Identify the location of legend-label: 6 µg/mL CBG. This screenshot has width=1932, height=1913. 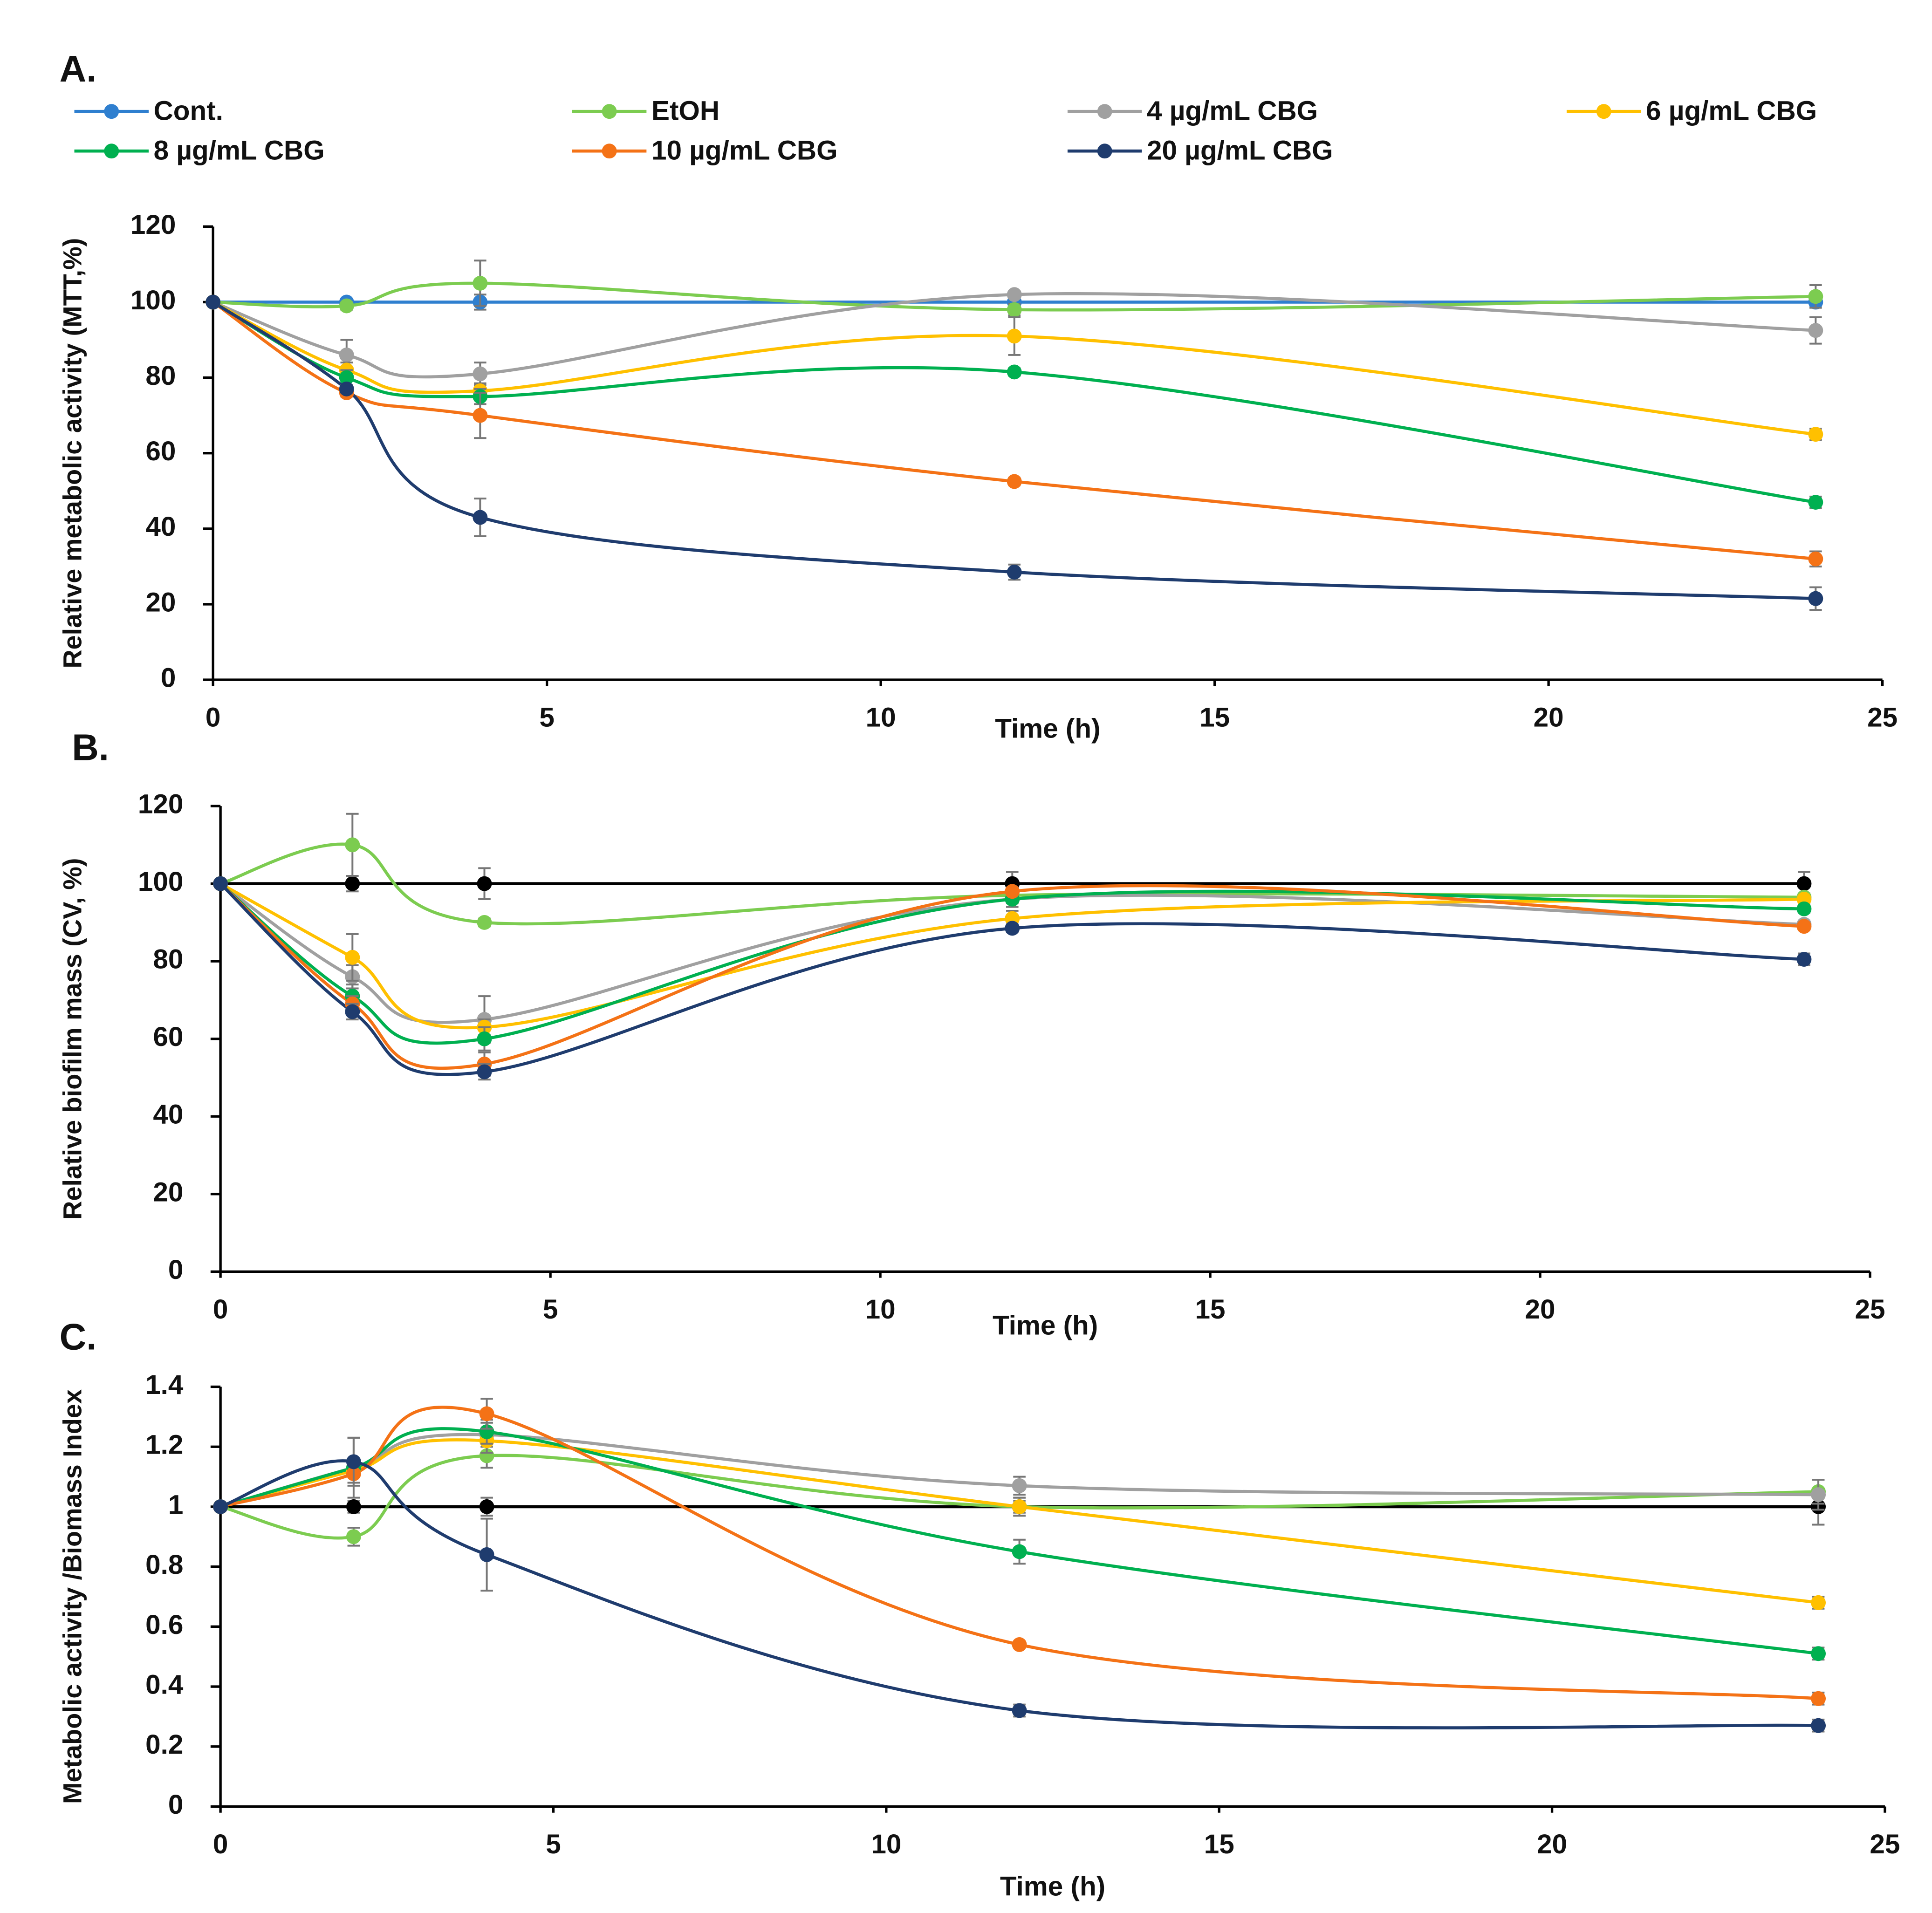
(1731, 111).